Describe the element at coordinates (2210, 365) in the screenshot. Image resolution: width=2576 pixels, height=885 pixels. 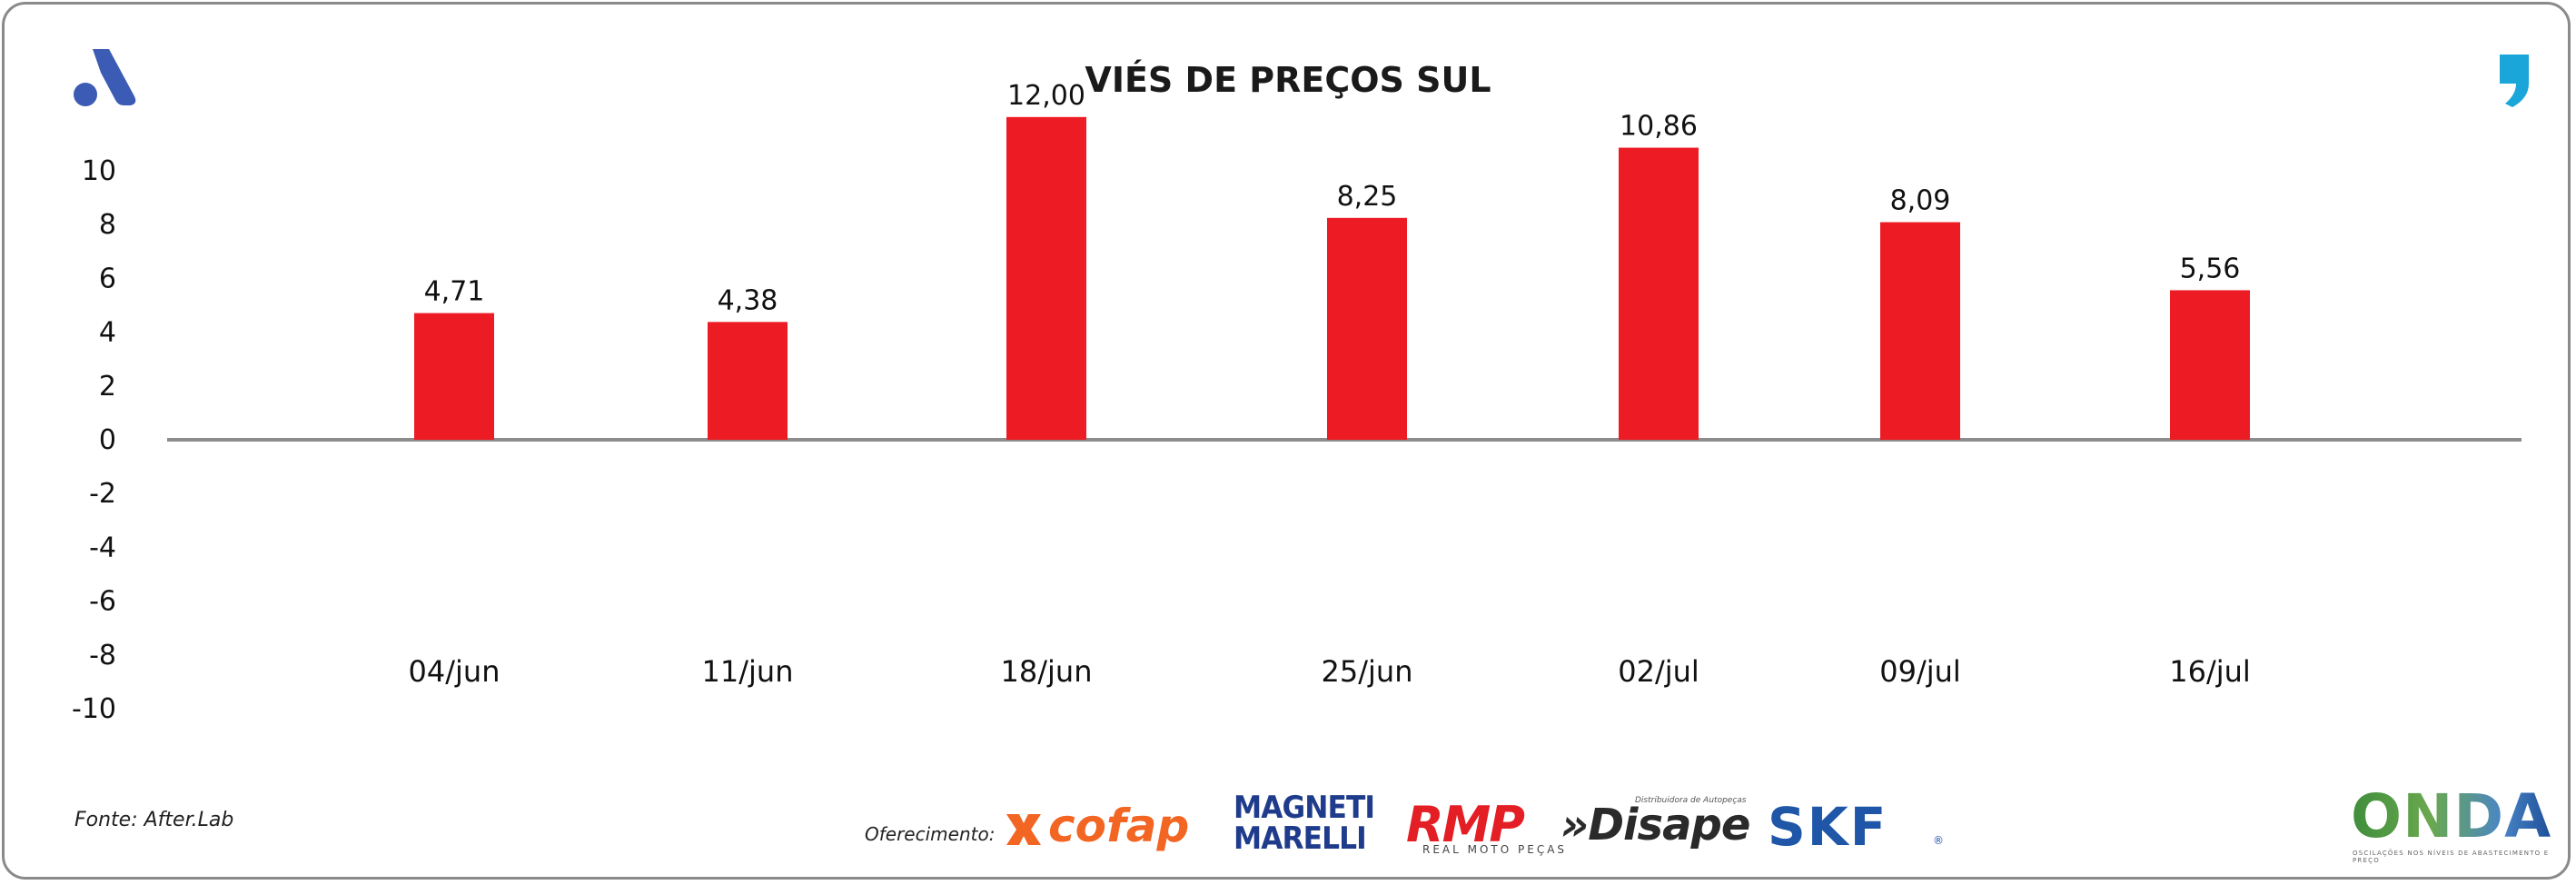
I see `bar-16/jul` at that location.